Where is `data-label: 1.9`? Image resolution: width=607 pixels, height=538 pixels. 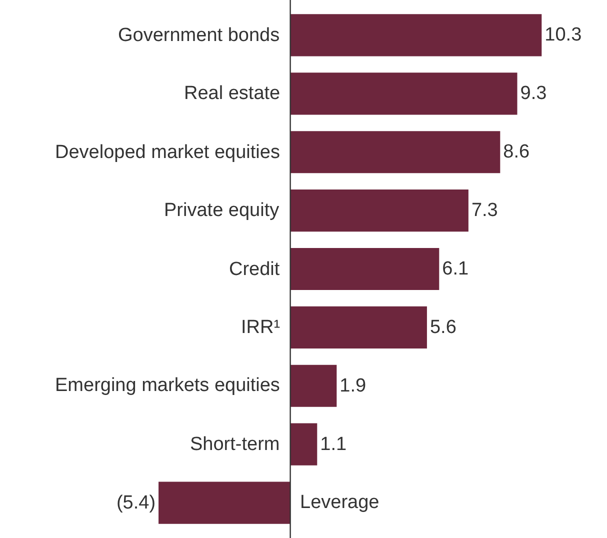
data-label: 1.9 is located at coordinates (353, 385).